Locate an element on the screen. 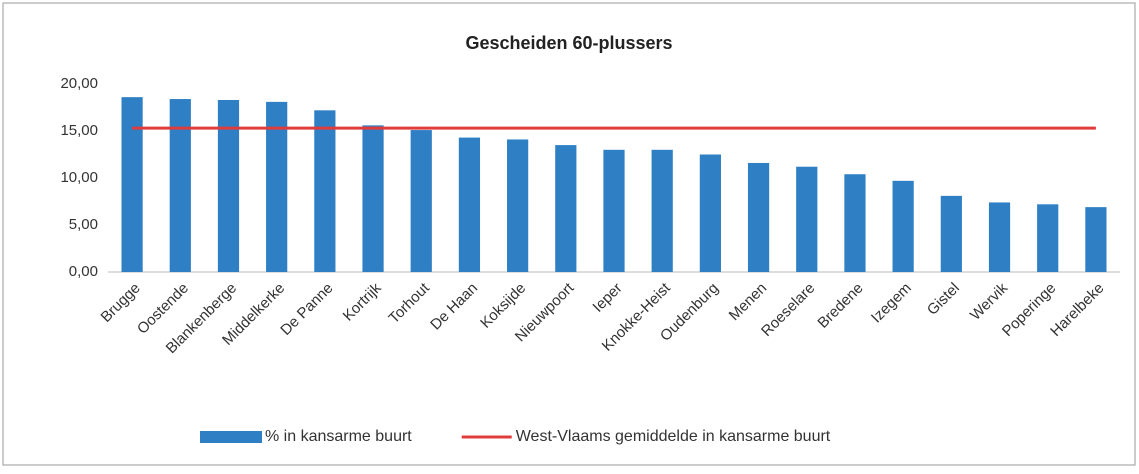 Image resolution: width=1139 pixels, height=474 pixels. legend-label: West-Vlaams gemiddelde in kansarme buurt is located at coordinates (673, 436).